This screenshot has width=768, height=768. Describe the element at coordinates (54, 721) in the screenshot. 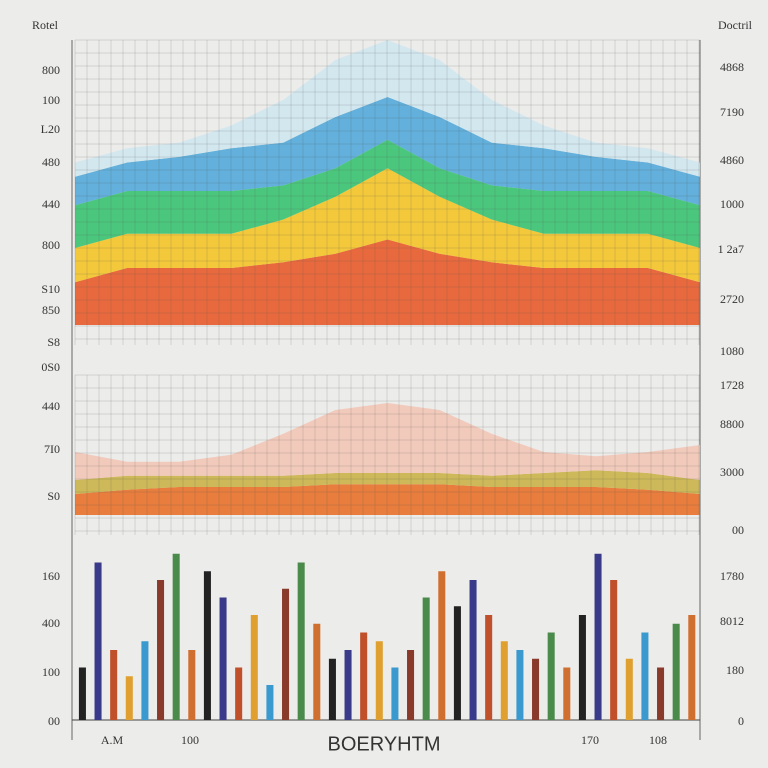

I see `y-tick-label: 00` at that location.